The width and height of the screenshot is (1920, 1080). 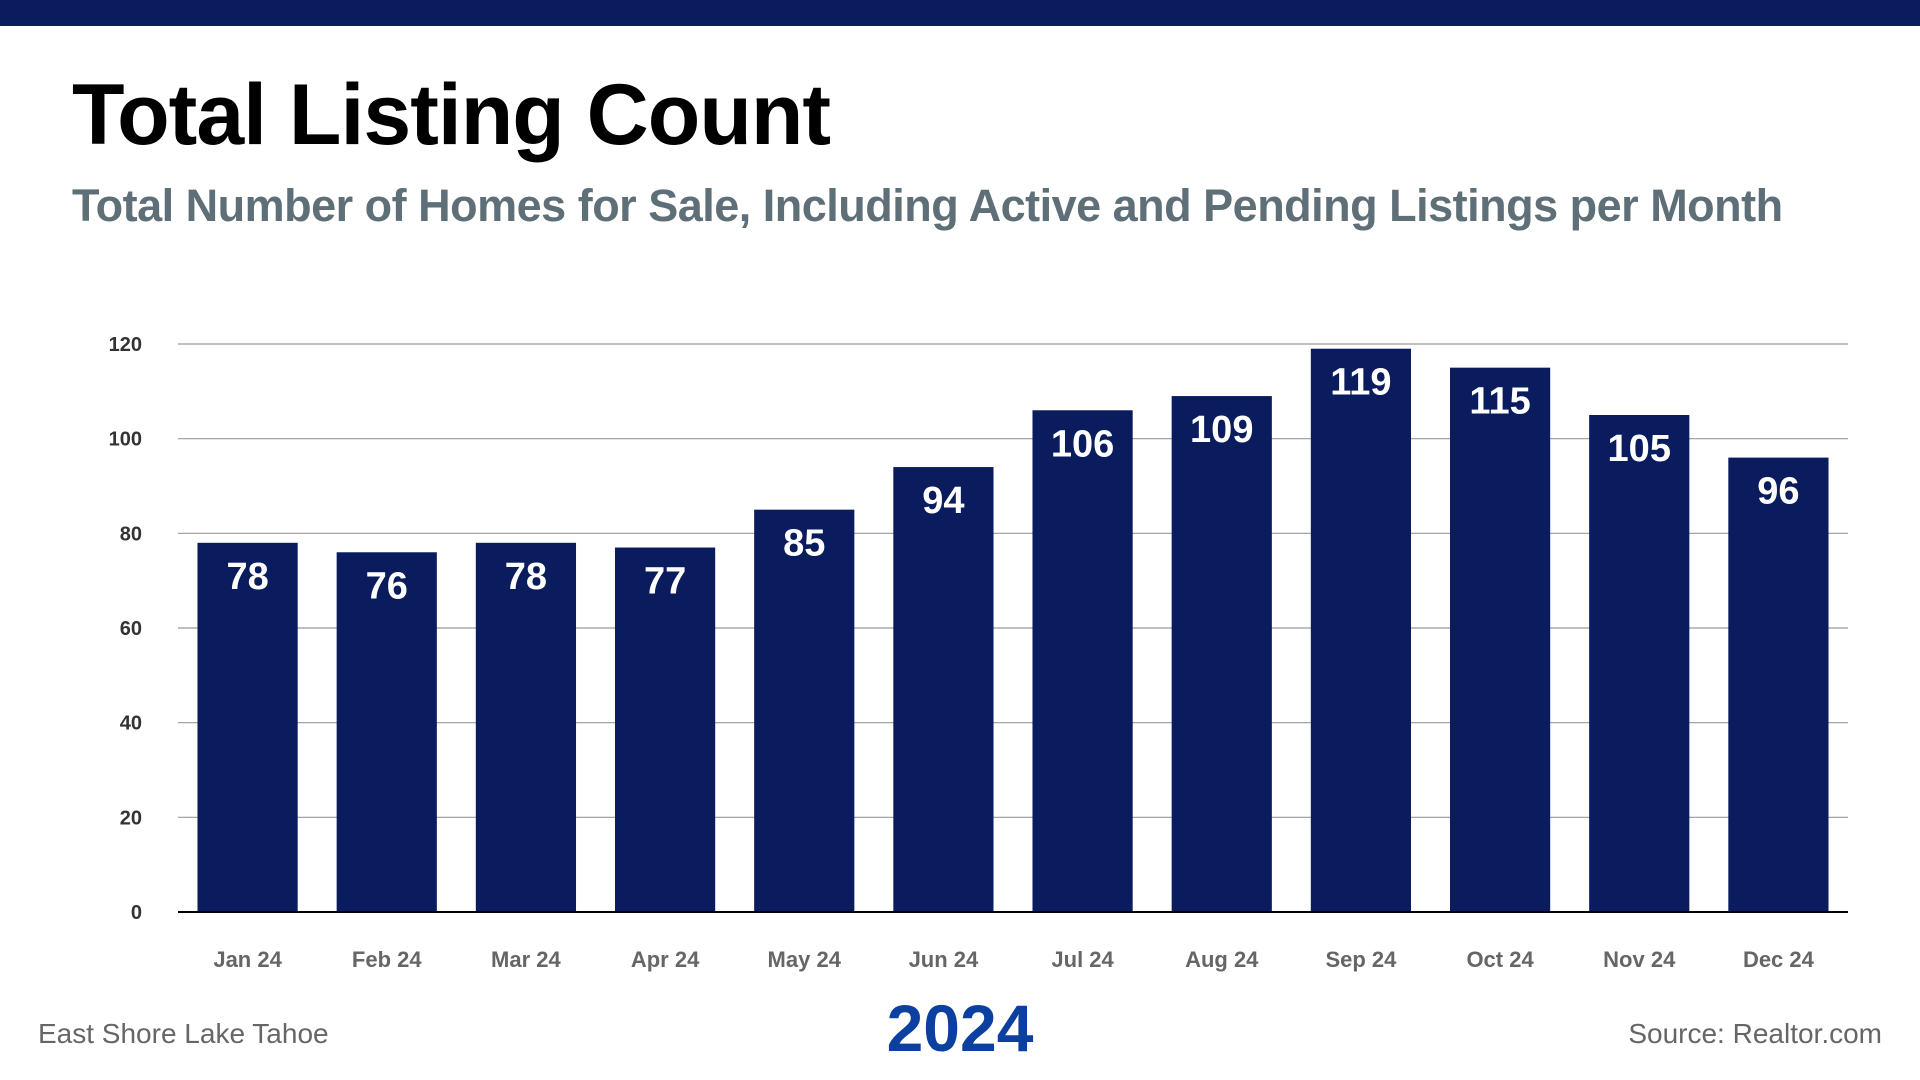 I want to click on x-tick-label: Nov 24, so click(x=1639, y=959).